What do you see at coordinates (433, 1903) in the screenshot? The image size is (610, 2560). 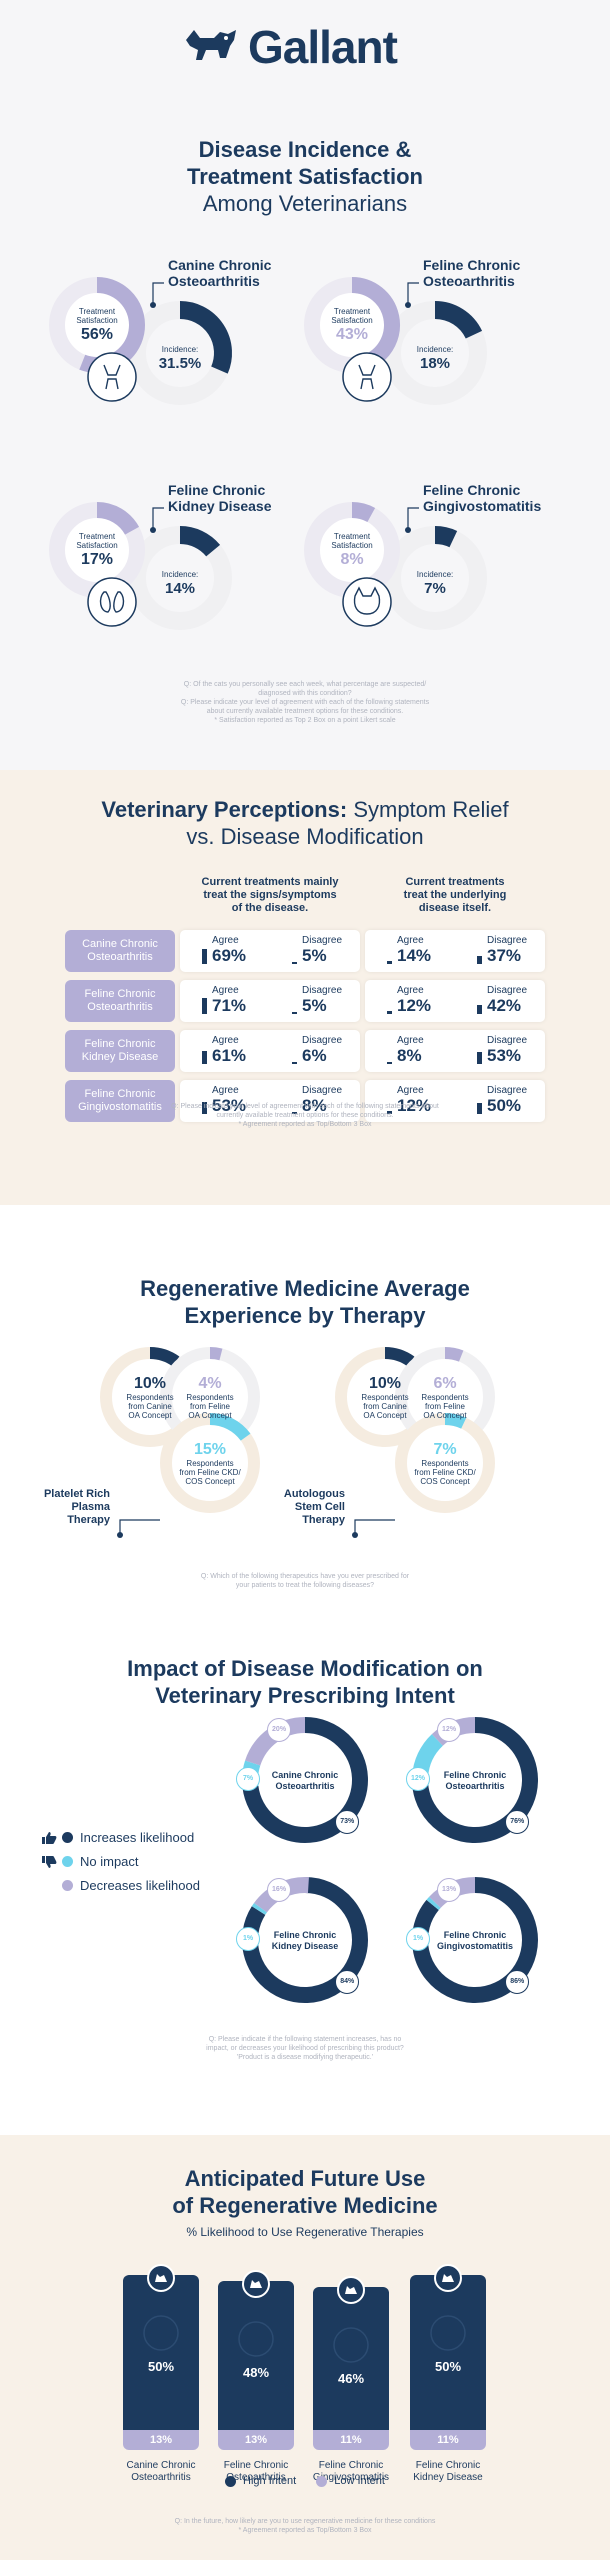 I see `no-impact-arc` at bounding box center [433, 1903].